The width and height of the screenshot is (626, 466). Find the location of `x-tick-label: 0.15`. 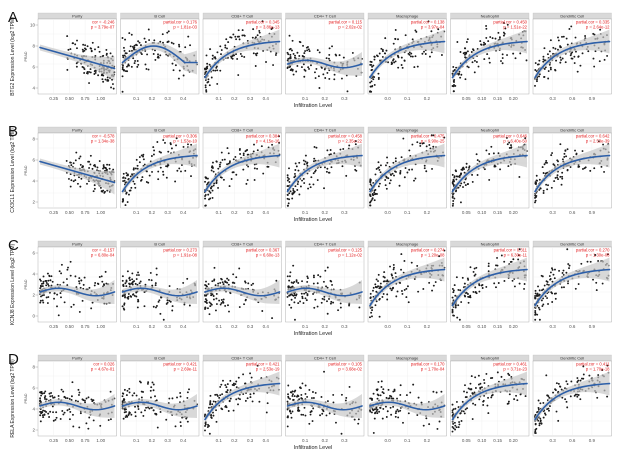

x-tick-label: 0.15 is located at coordinates (497, 212).